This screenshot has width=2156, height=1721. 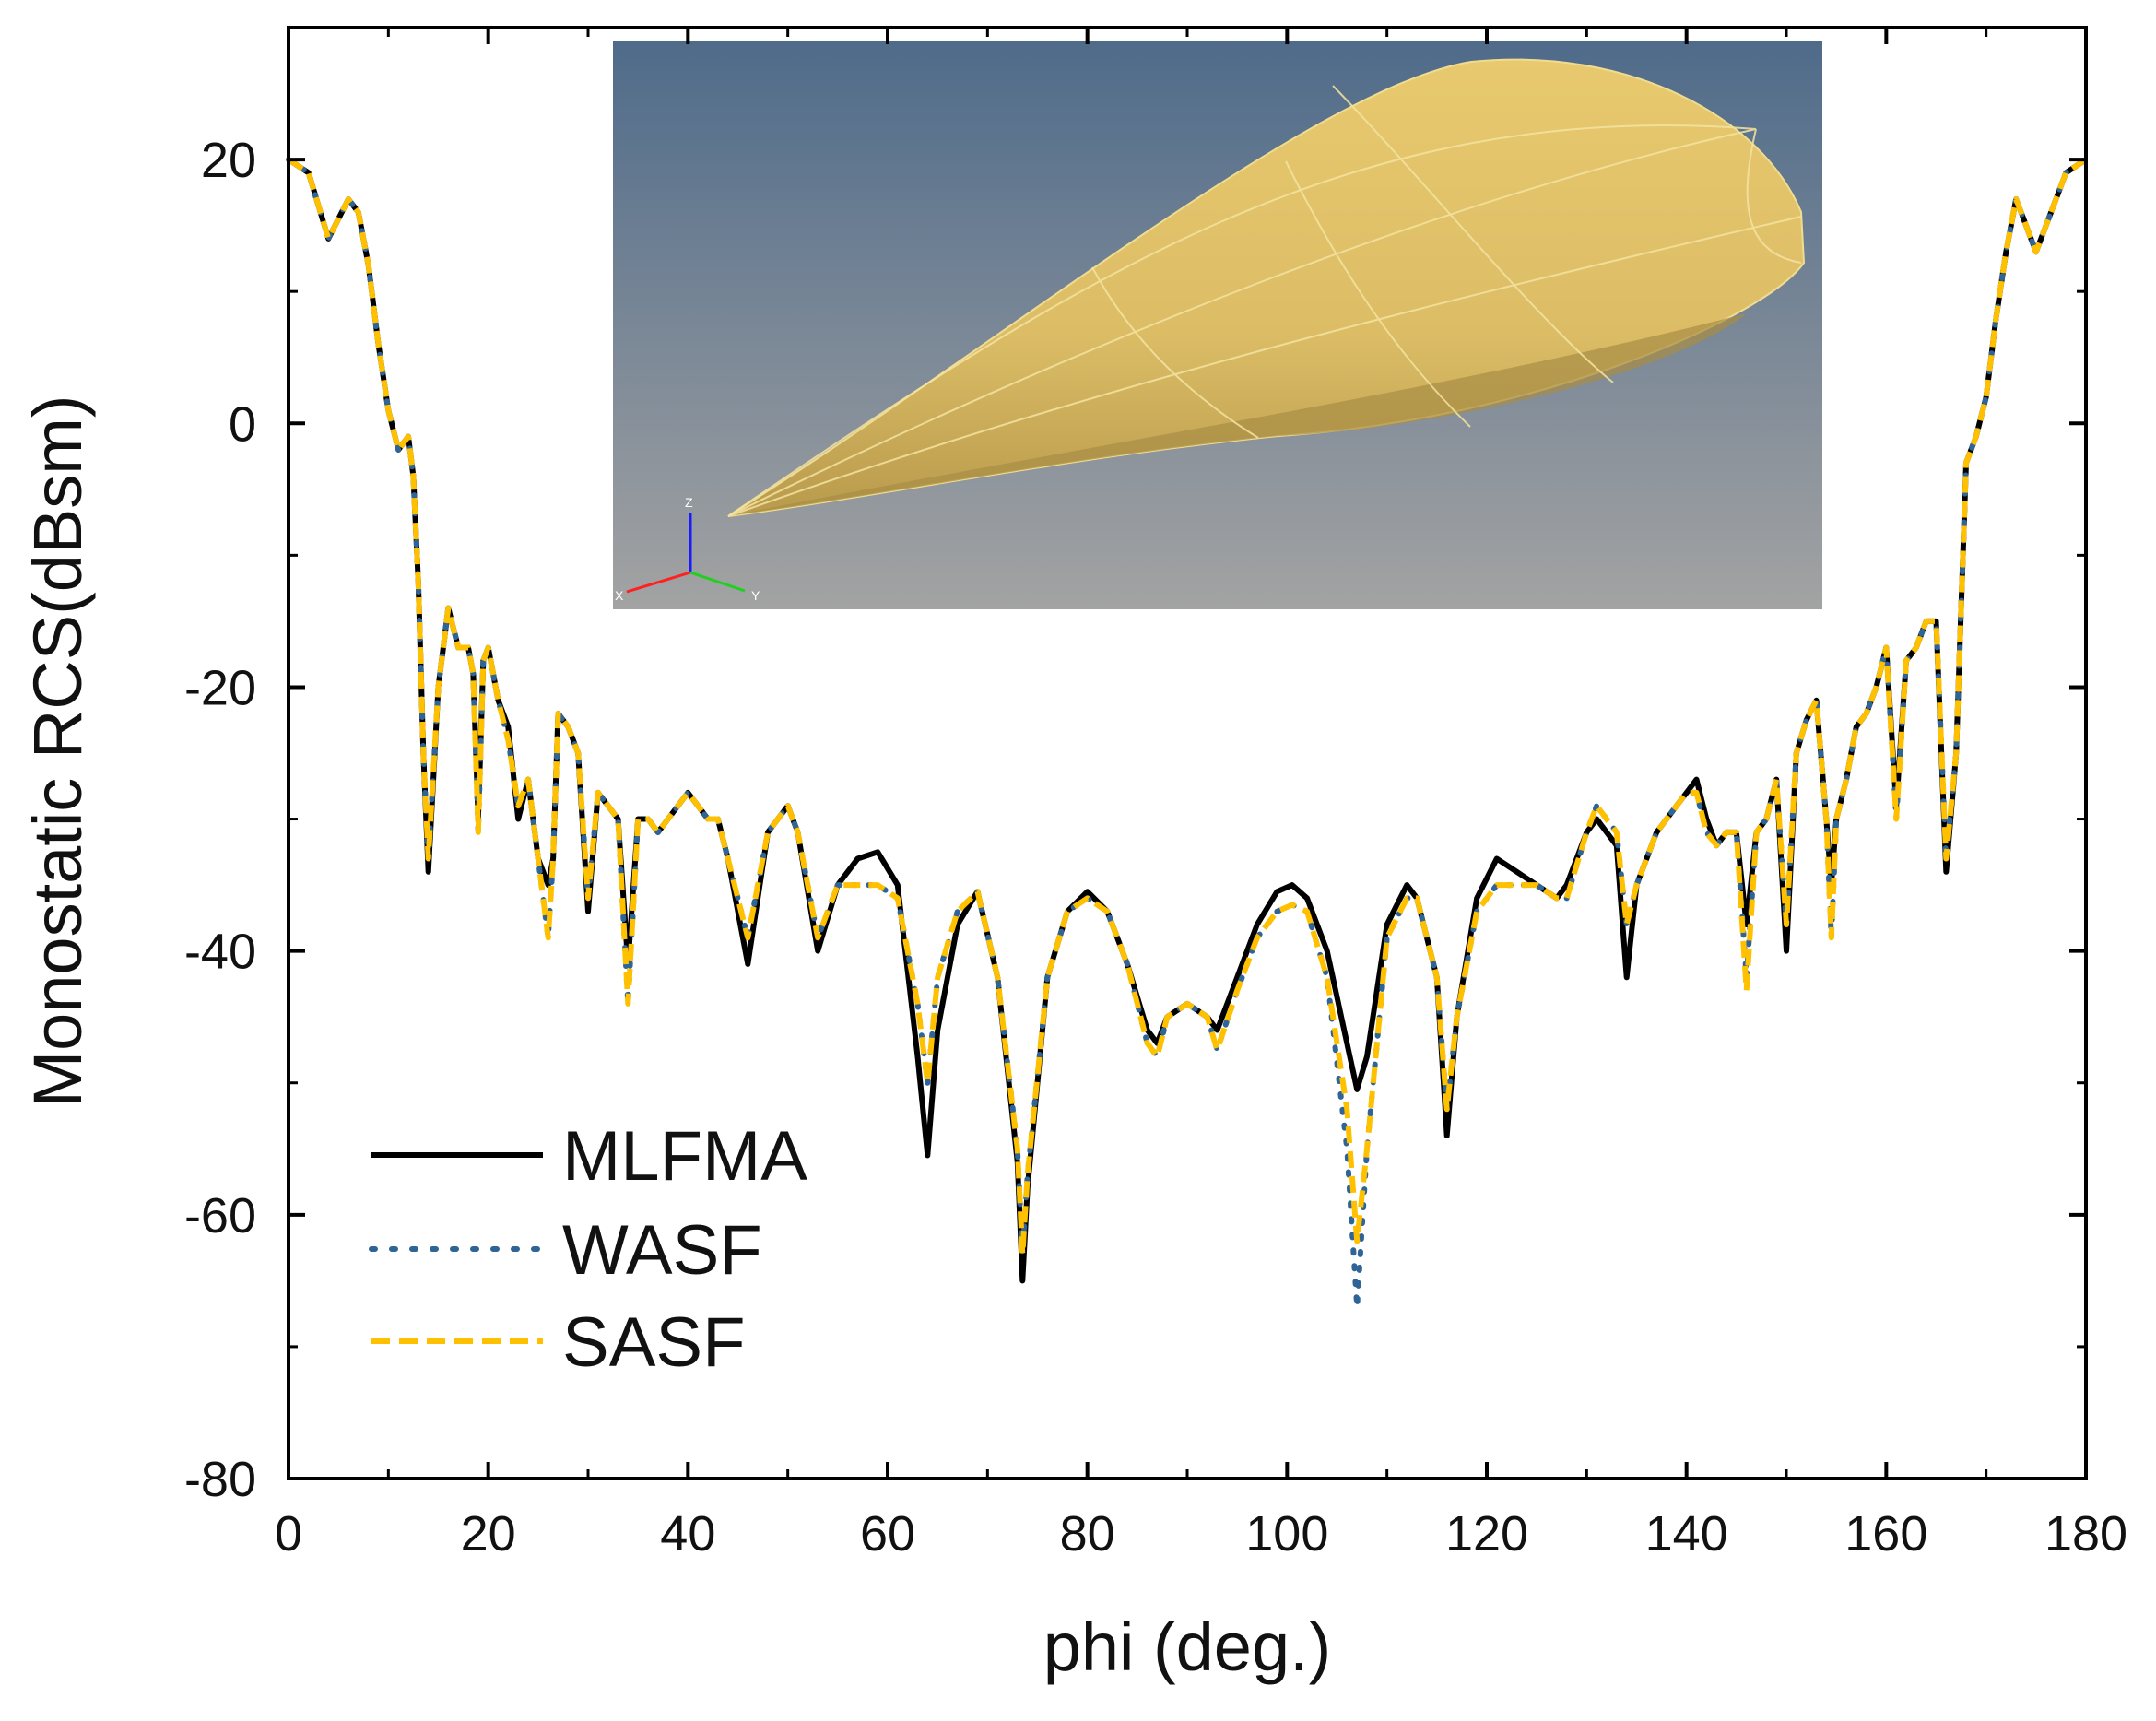 What do you see at coordinates (1264, 301) in the screenshot?
I see `cone-wireframe` at bounding box center [1264, 301].